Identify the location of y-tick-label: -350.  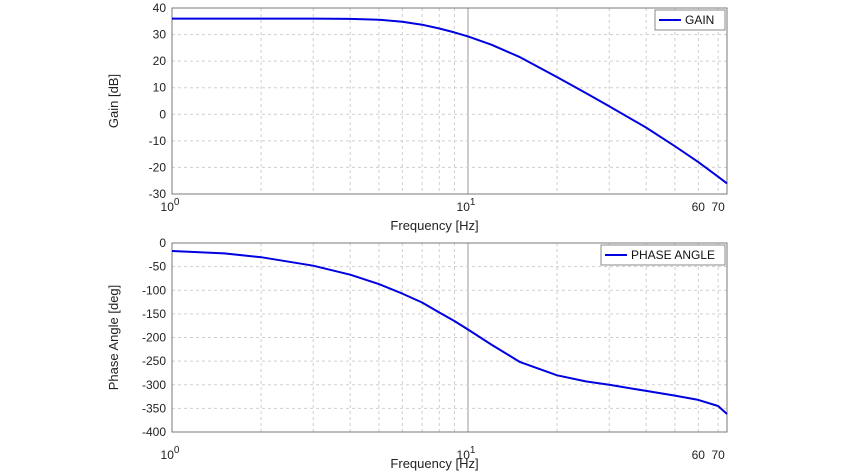
(154, 408).